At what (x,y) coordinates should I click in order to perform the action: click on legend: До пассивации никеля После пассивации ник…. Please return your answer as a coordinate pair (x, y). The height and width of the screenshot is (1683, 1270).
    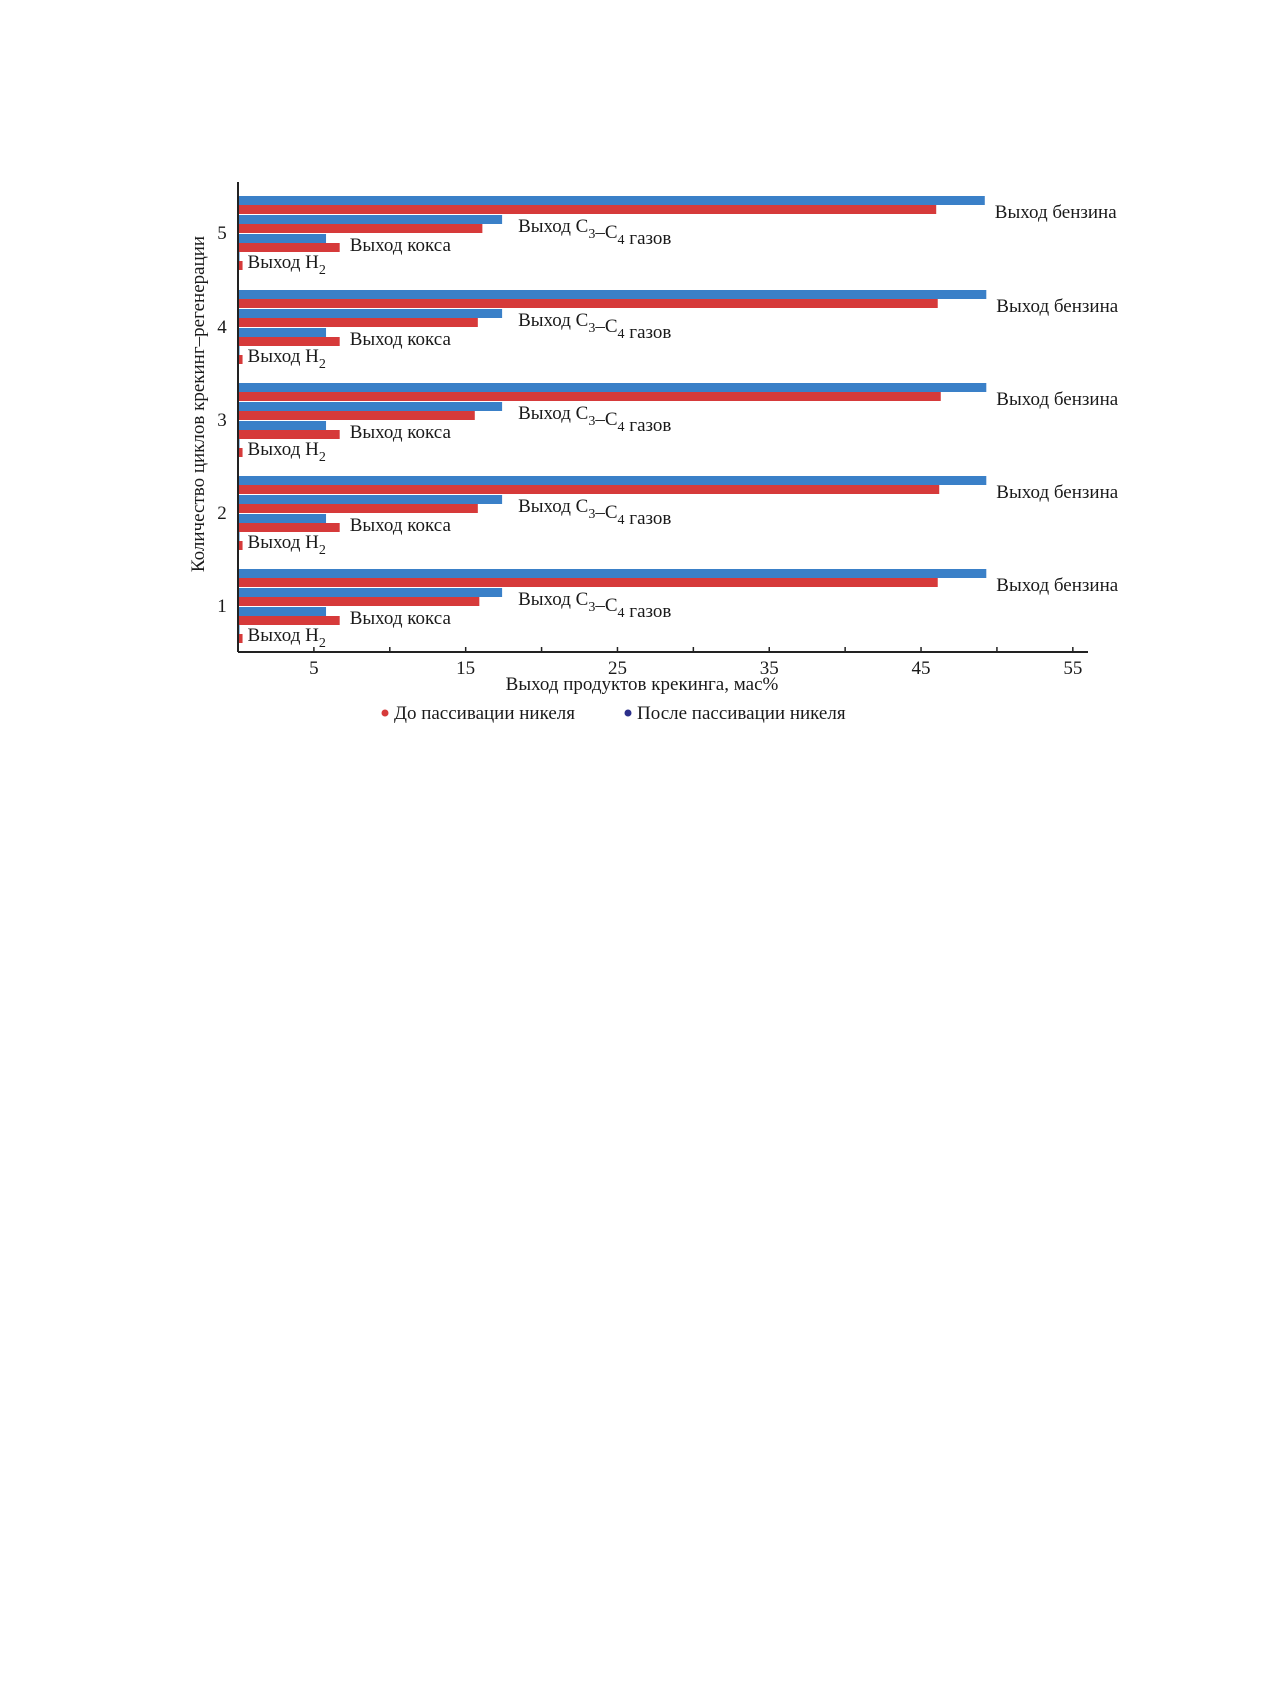
    Looking at the image, I should click on (613, 713).